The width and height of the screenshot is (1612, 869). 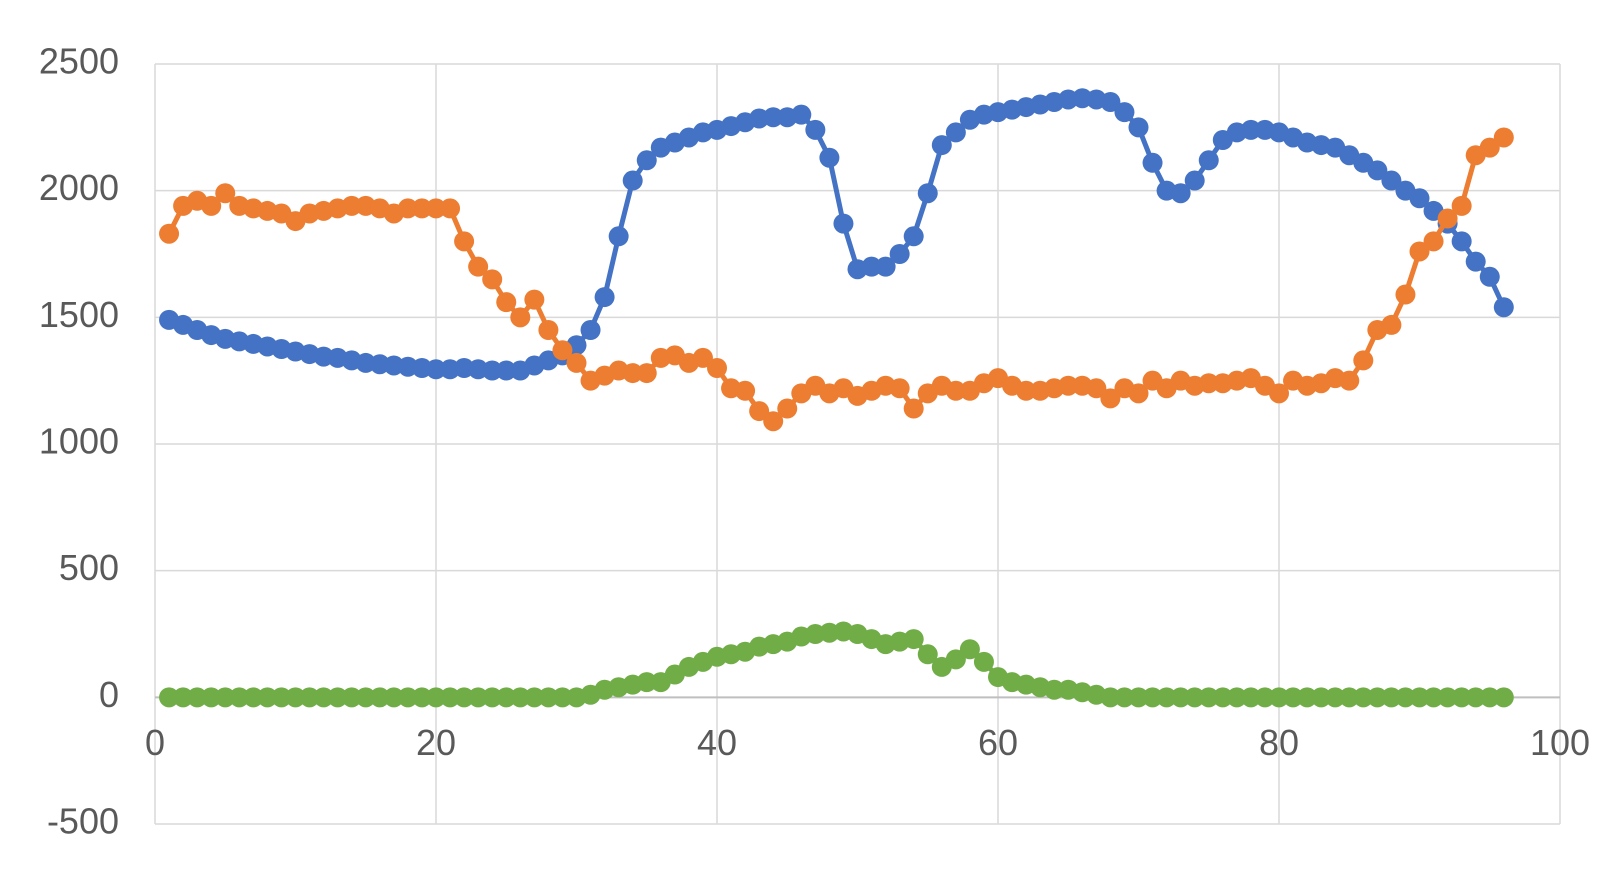 I want to click on series-line, so click(x=836, y=664).